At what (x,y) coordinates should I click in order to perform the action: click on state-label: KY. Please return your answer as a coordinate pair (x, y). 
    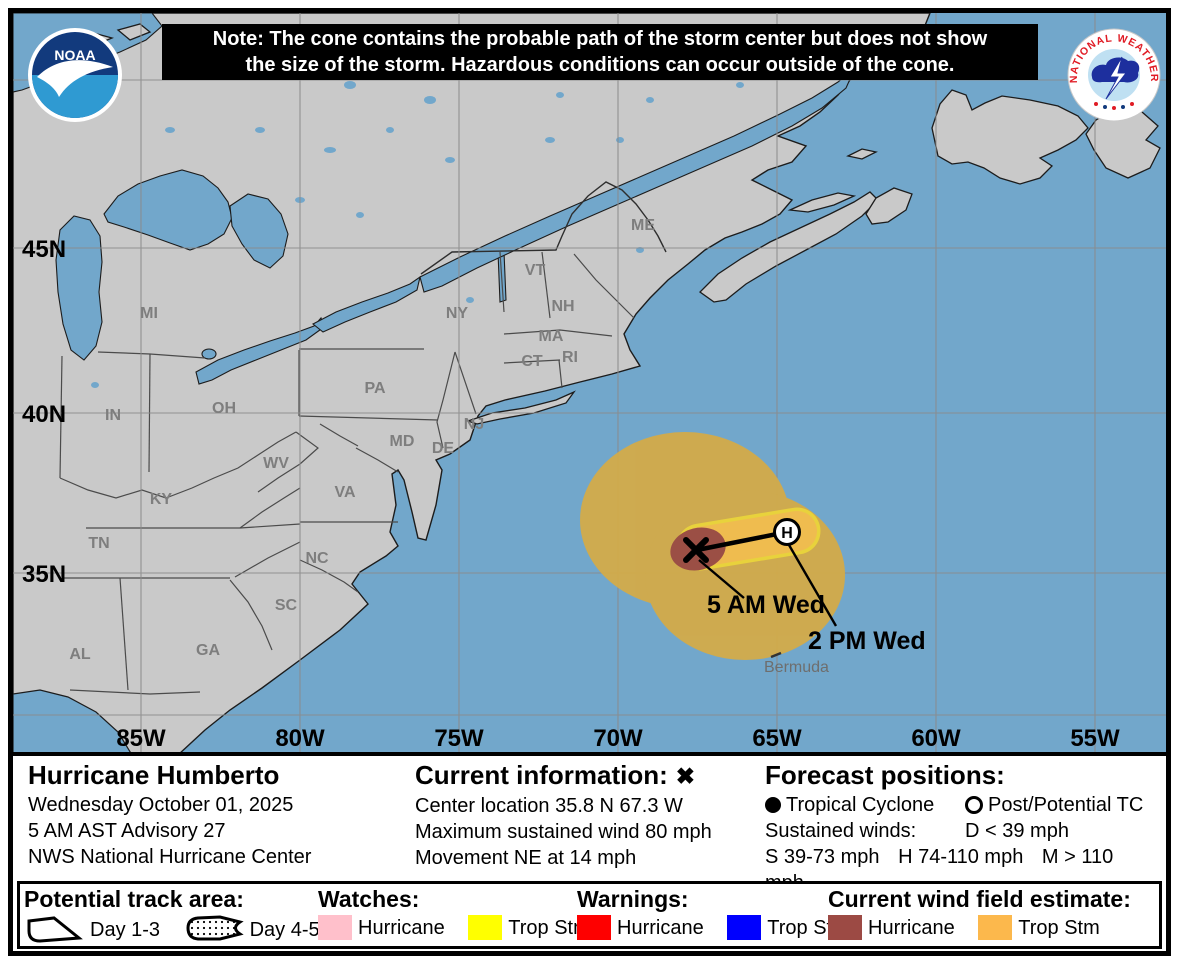
    Looking at the image, I should click on (161, 499).